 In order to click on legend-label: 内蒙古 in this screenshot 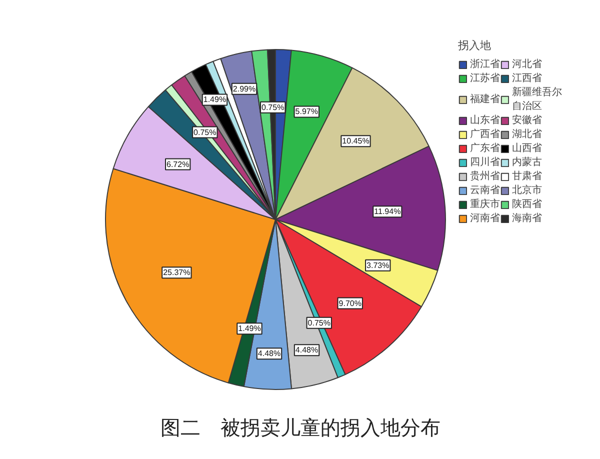, I will do `click(527, 162)`.